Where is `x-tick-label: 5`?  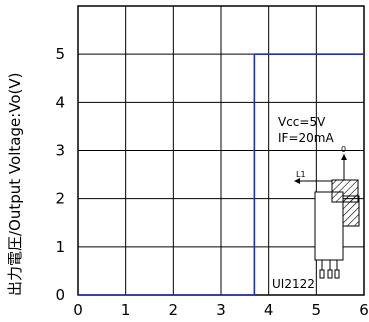 x-tick-label: 5 is located at coordinates (317, 310).